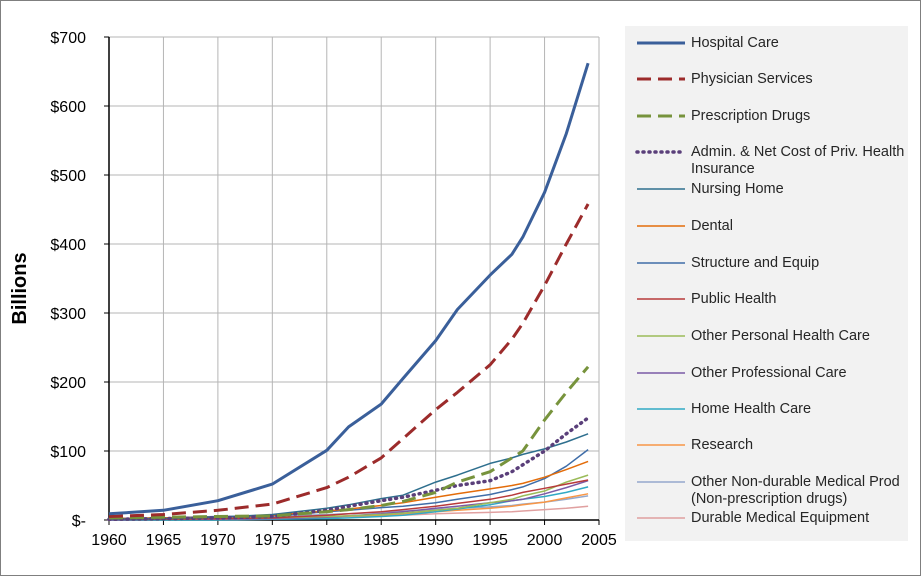  I want to click on legend-label: Other Personal Health Care, so click(780, 336).